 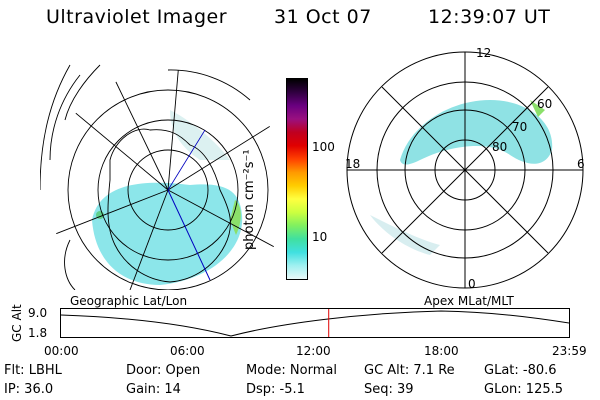 I want to click on apex-map-label: Apex MLat/MLT, so click(x=469, y=301).